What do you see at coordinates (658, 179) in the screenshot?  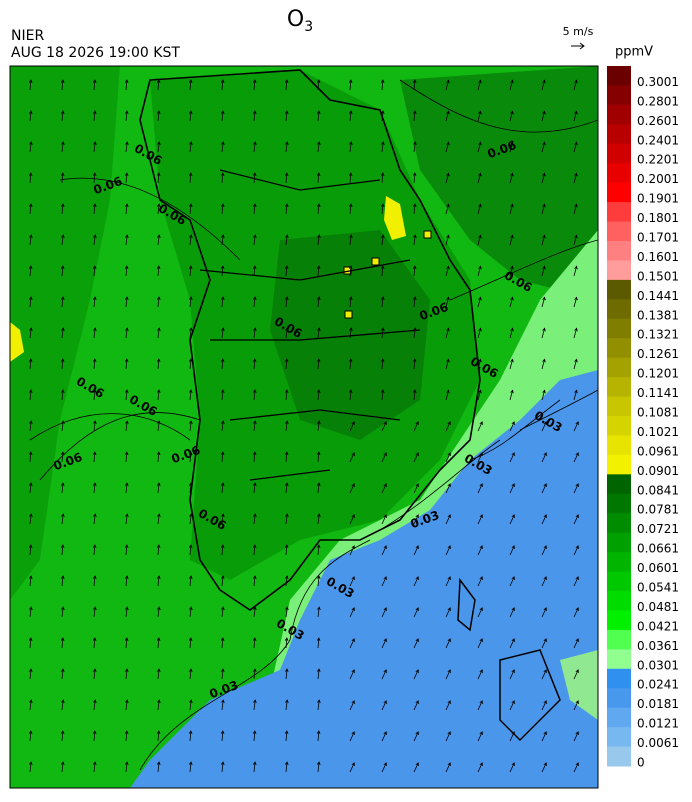 I see `colorbar-label: 0.2001` at bounding box center [658, 179].